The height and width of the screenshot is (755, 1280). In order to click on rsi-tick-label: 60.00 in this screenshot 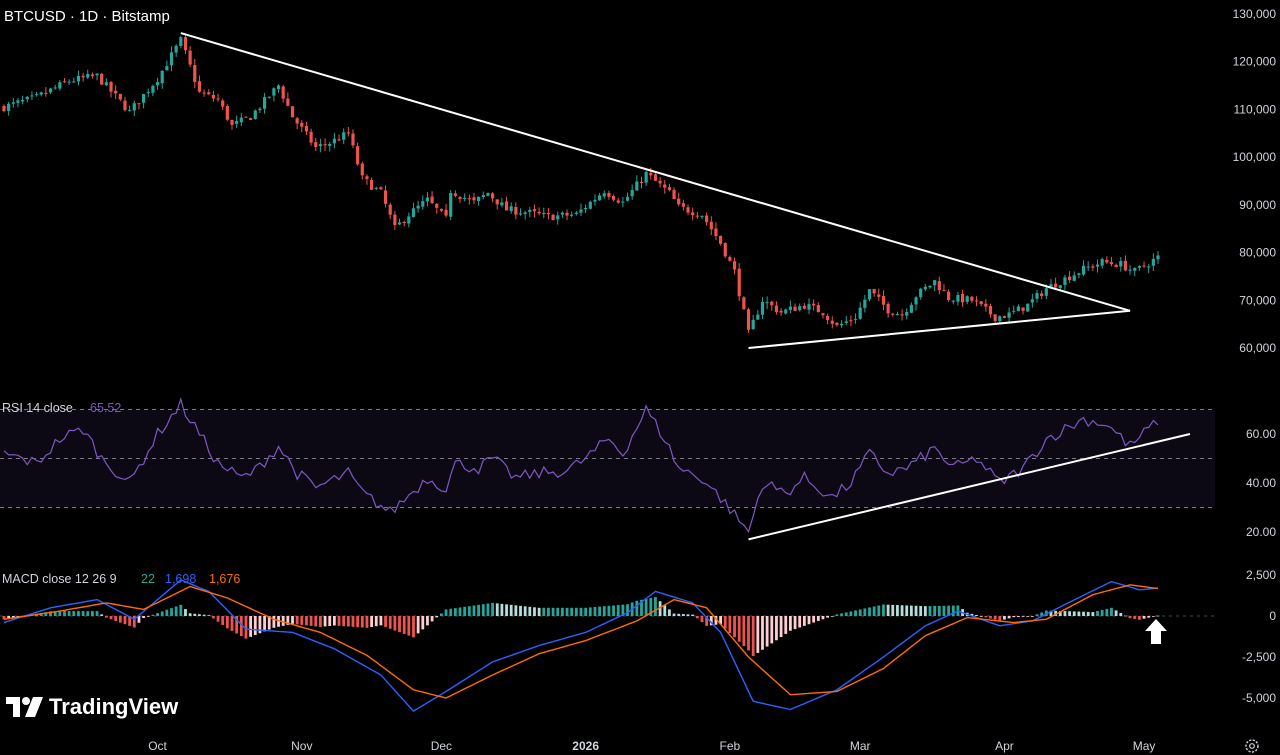, I will do `click(1261, 434)`.